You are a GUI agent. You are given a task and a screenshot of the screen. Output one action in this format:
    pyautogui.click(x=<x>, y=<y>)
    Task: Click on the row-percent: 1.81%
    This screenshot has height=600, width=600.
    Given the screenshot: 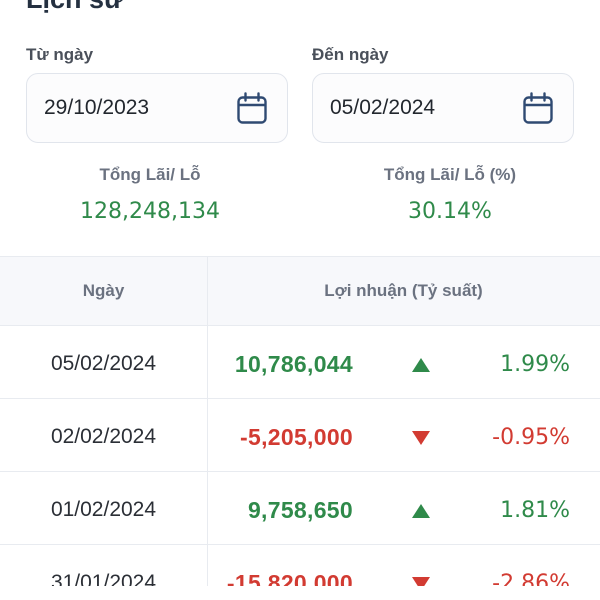 What is the action you would take?
    pyautogui.click(x=535, y=510)
    